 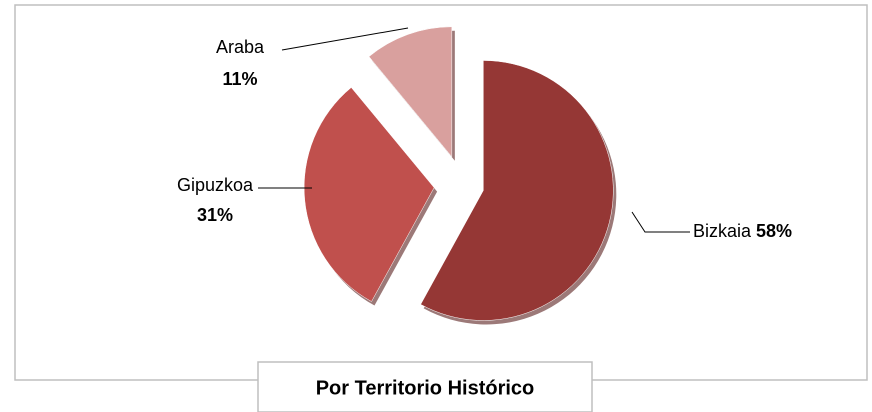 I want to click on title-box, so click(x=425, y=386).